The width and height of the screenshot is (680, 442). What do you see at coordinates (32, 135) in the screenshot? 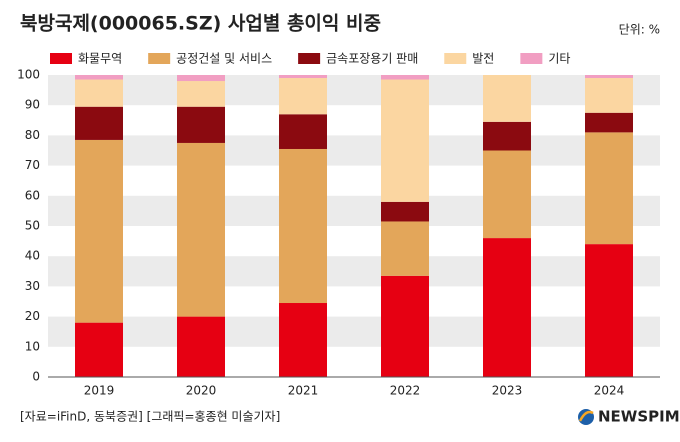
I see `y-tick-label: 80` at bounding box center [32, 135].